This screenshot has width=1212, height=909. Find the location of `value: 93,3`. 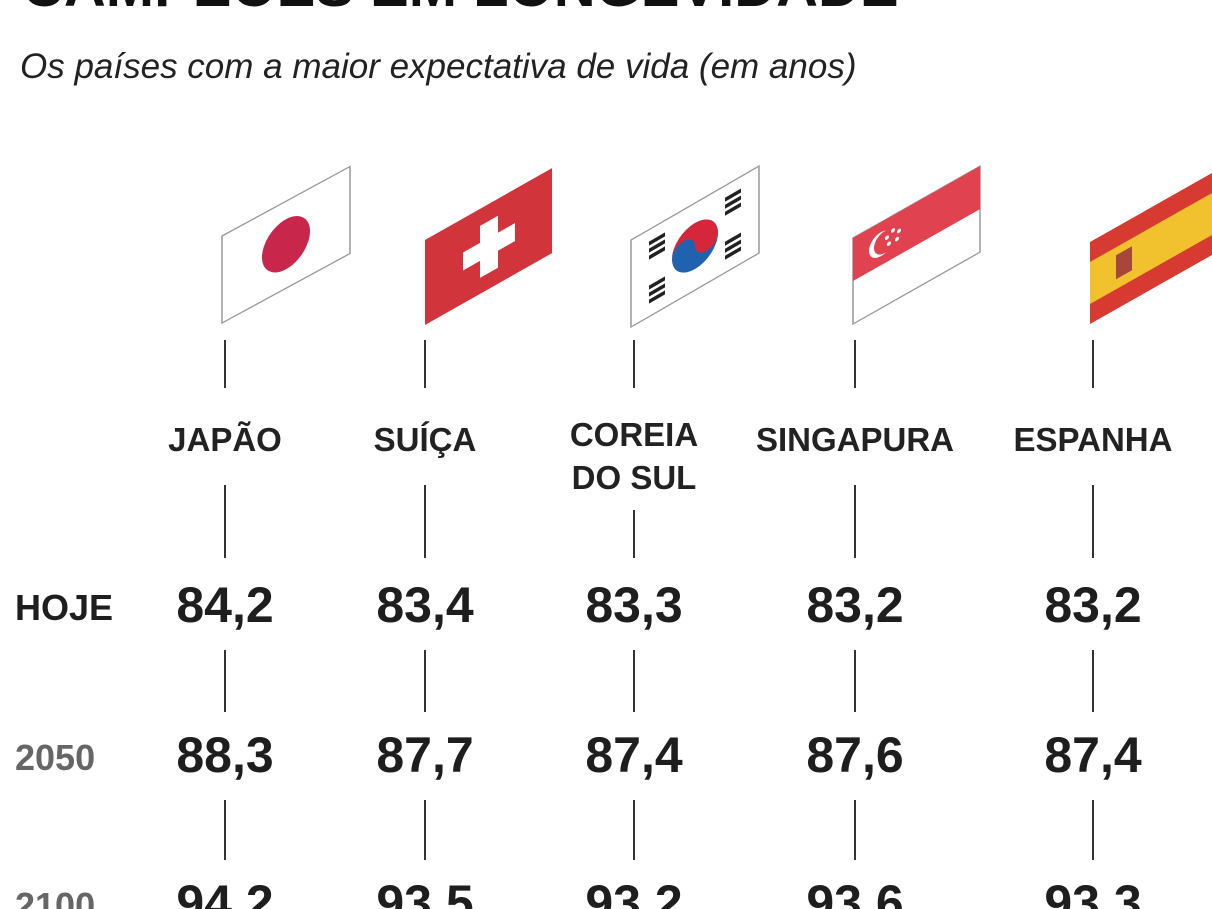

value: 93,3 is located at coordinates (1092, 892).